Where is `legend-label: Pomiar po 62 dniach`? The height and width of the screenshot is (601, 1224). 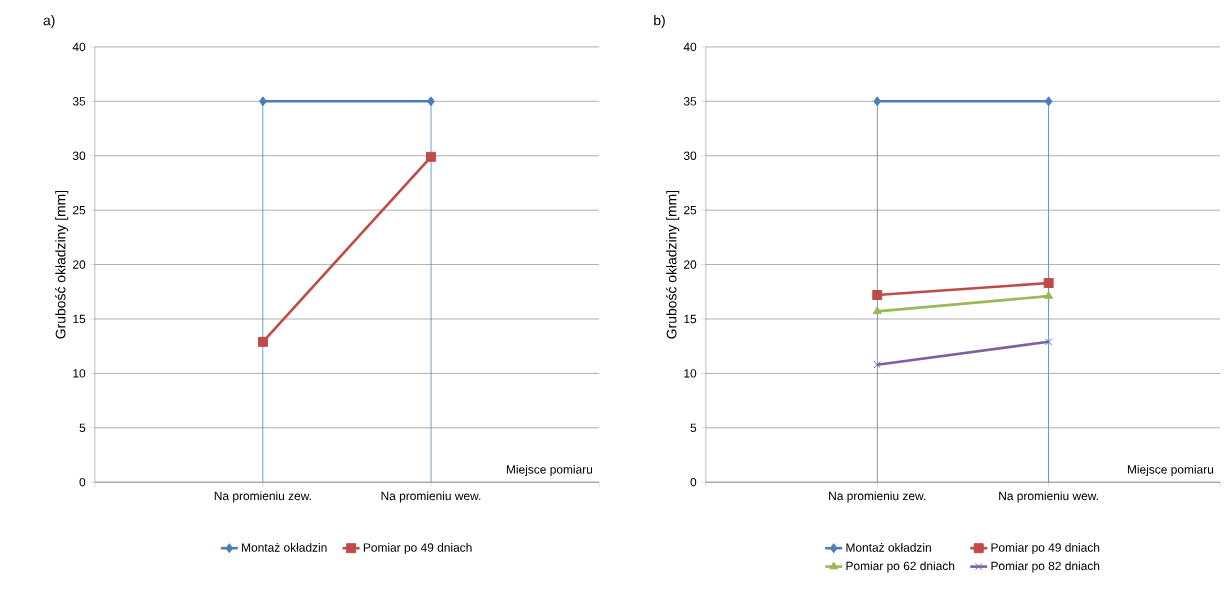 legend-label: Pomiar po 62 dniach is located at coordinates (900, 567).